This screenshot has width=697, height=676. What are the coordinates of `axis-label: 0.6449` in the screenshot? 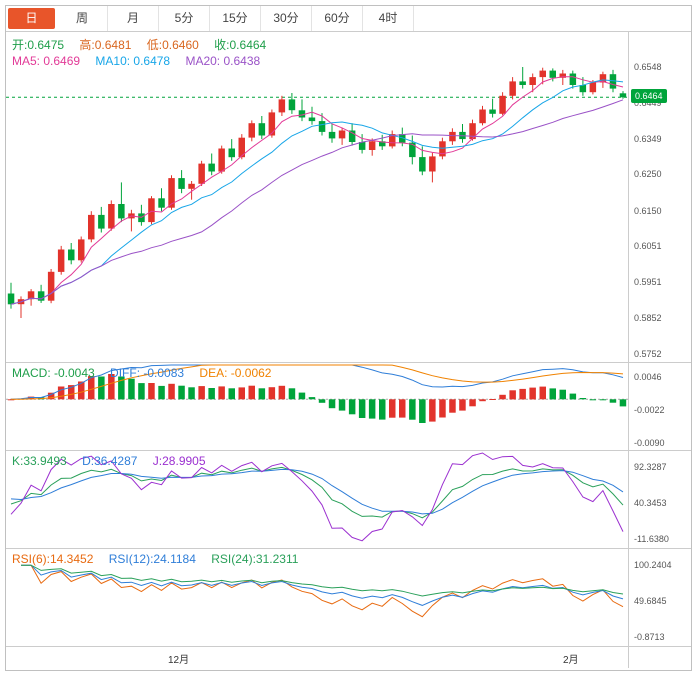 It's located at (648, 103).